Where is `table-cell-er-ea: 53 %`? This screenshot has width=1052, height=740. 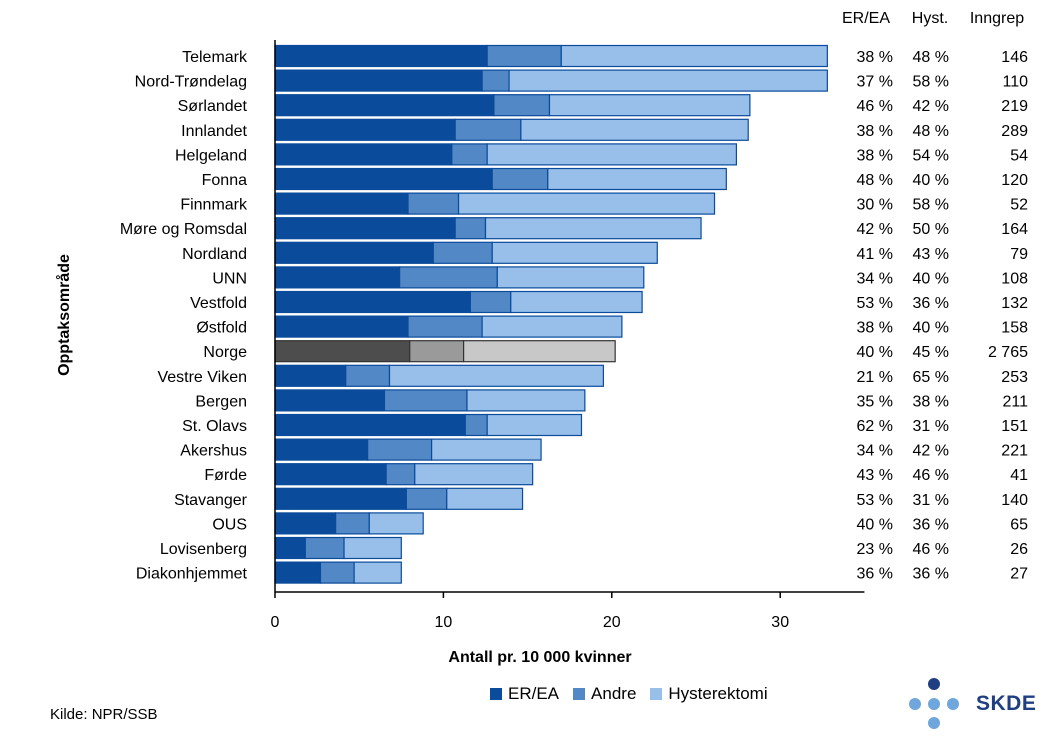
table-cell-er-ea: 53 % is located at coordinates (875, 500).